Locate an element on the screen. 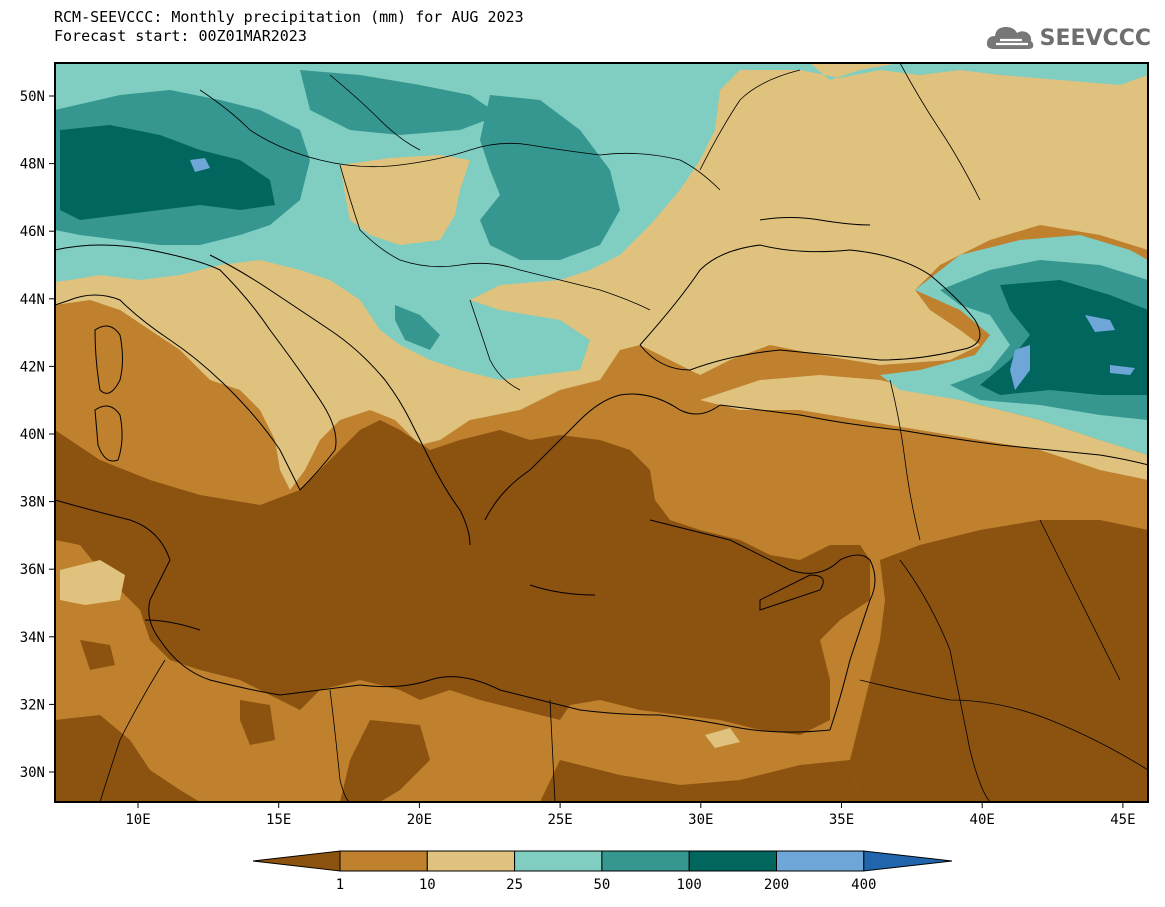 Image resolution: width=1165 pixels, height=907 pixels. colorbar-label: 25 is located at coordinates (514, 885).